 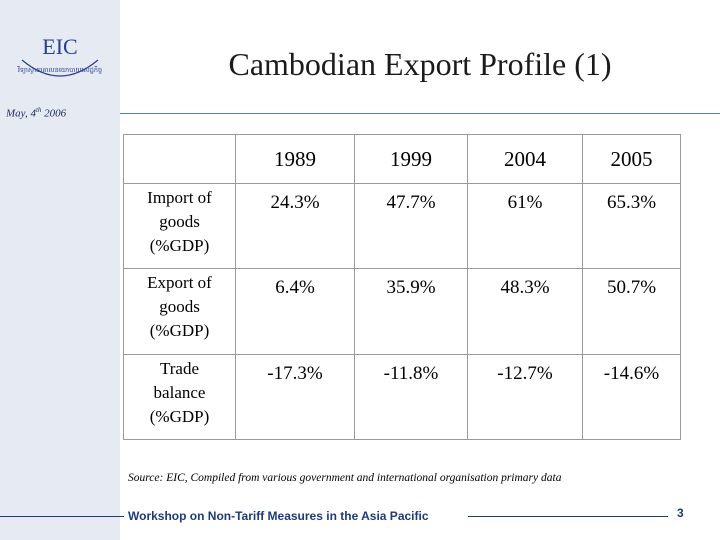 What do you see at coordinates (62, 516) in the screenshot?
I see `footer-divider-left` at bounding box center [62, 516].